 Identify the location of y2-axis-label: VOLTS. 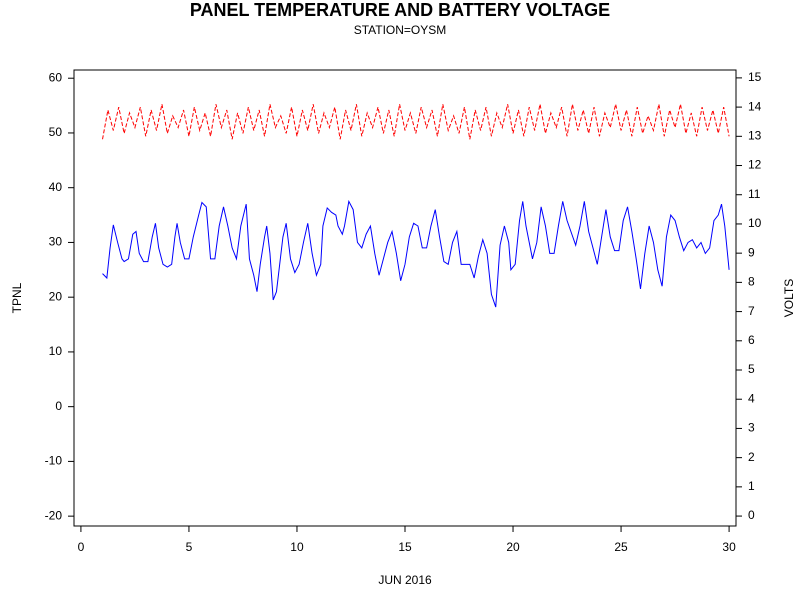
(789, 298).